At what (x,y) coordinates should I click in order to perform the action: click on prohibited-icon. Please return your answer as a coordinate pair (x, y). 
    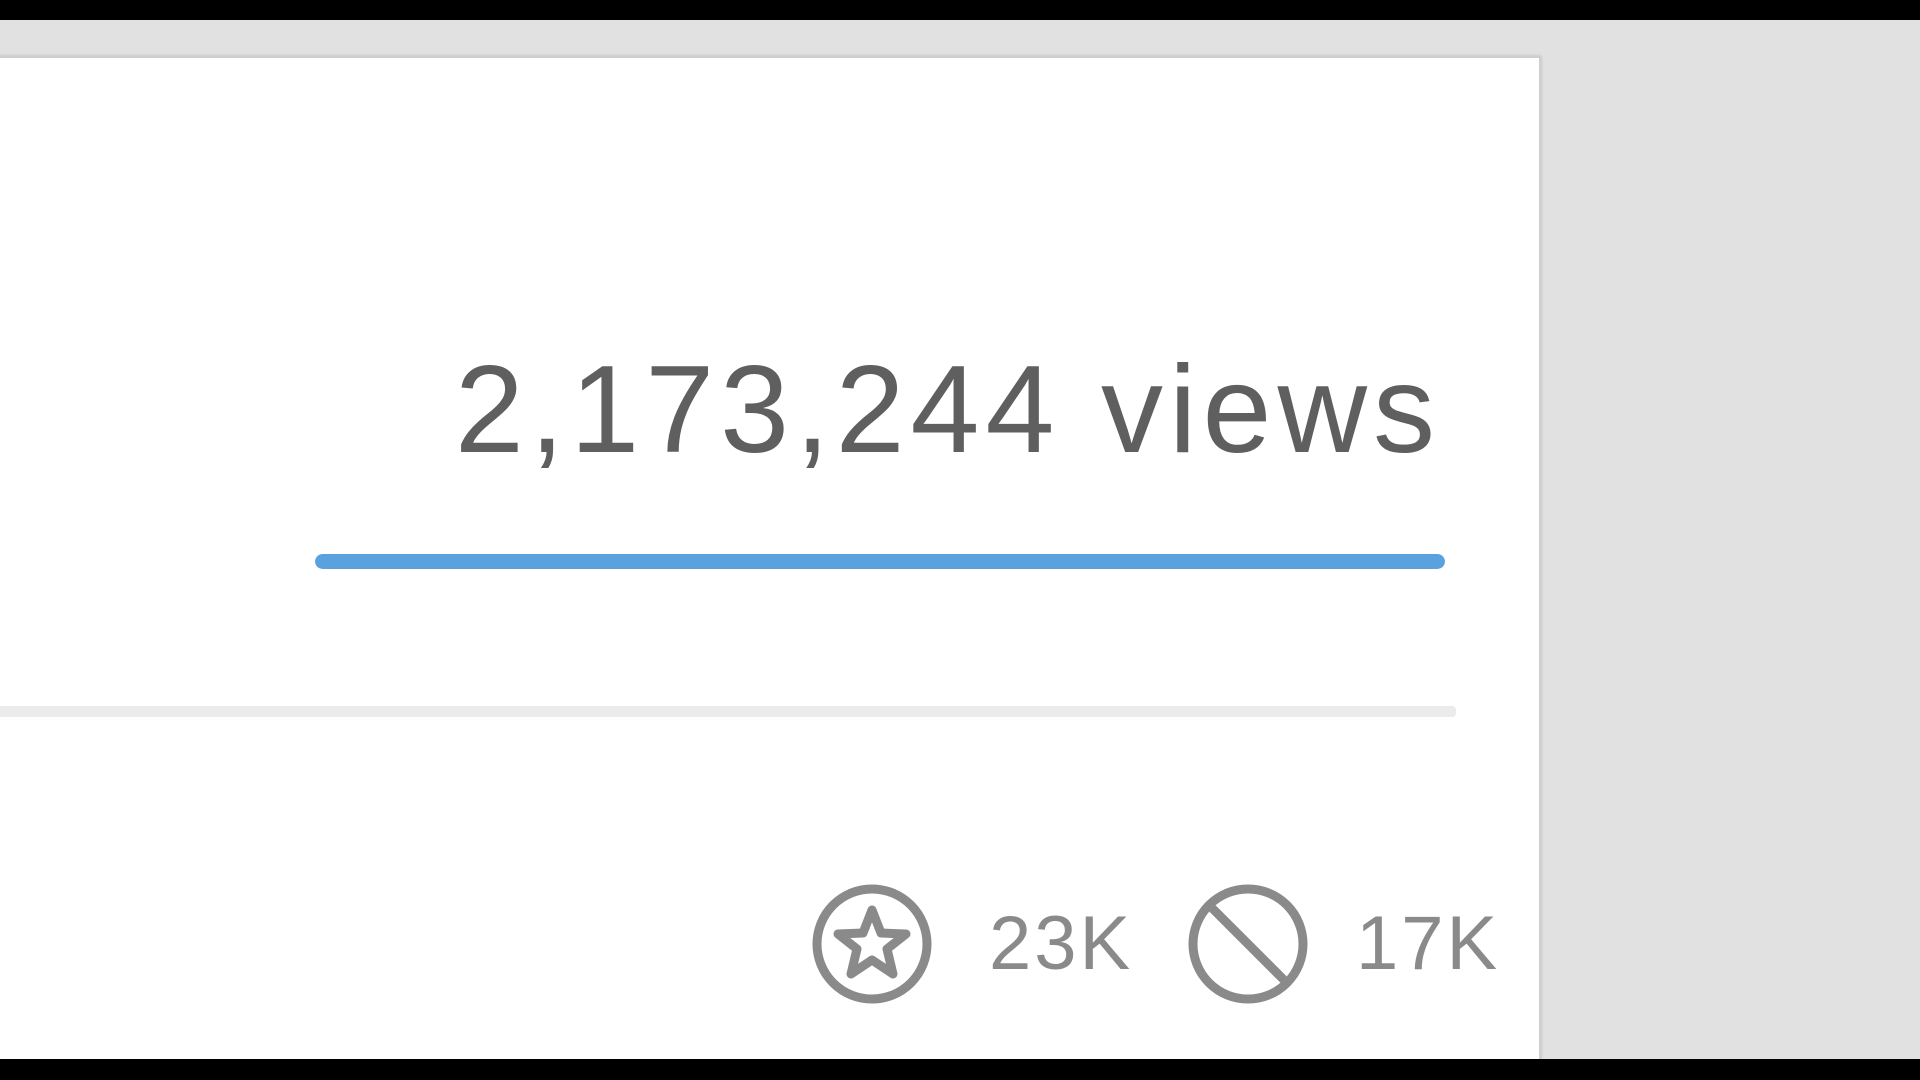
    Looking at the image, I should click on (1248, 944).